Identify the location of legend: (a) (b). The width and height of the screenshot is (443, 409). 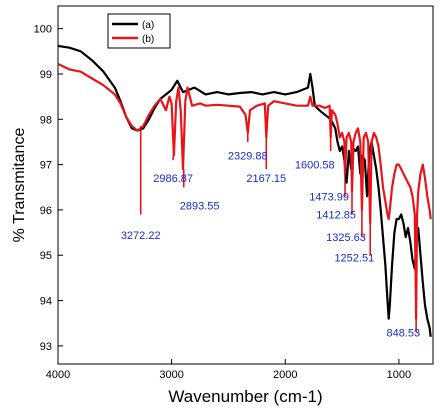
(139, 31).